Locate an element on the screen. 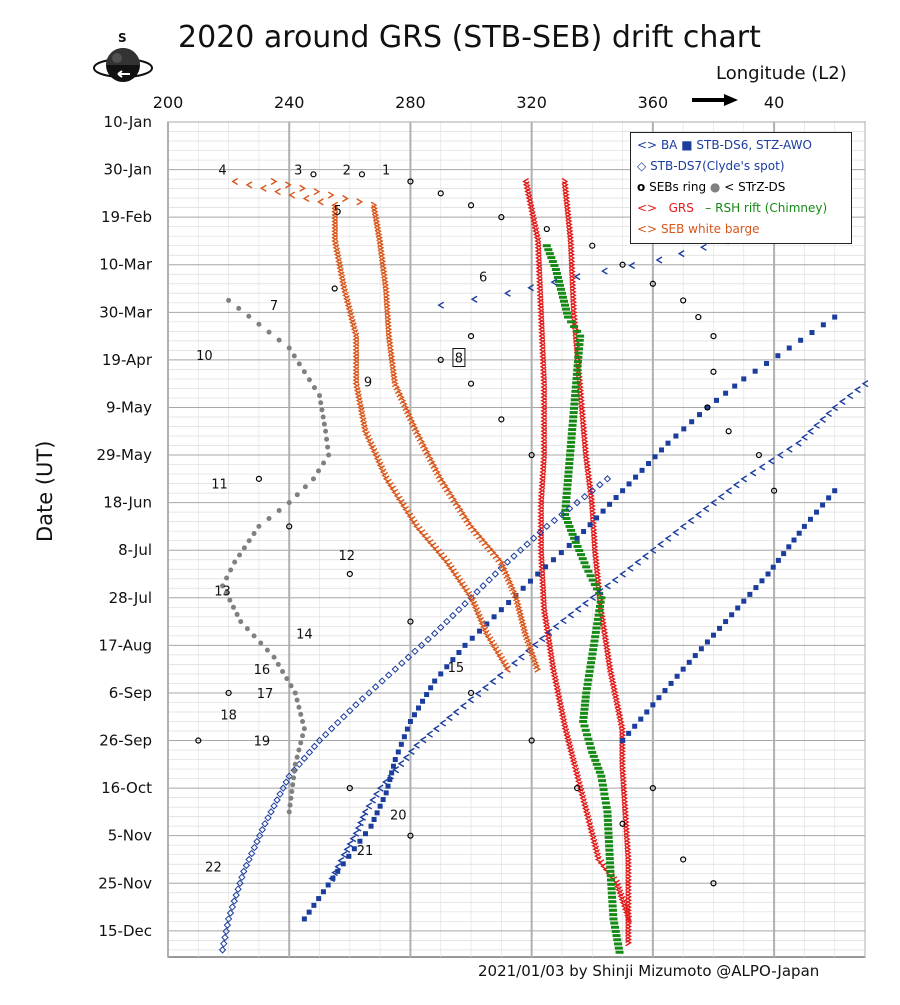  feature-number-label: 13 is located at coordinates (222, 592).